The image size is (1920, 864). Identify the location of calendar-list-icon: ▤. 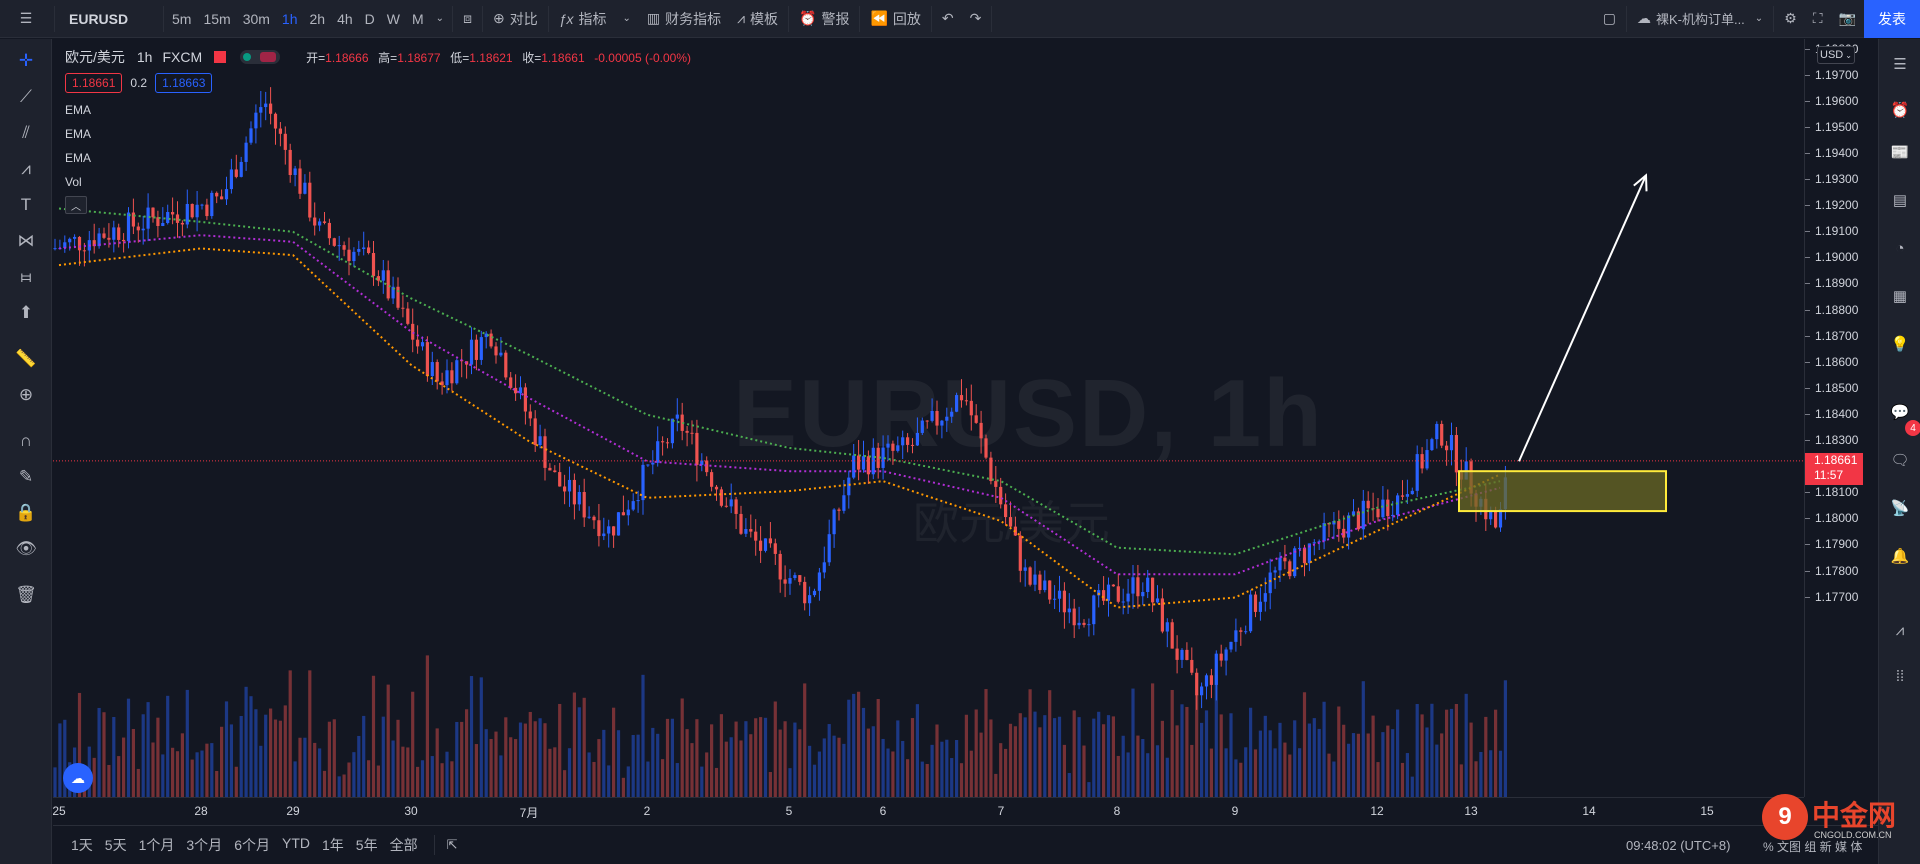
(1900, 200).